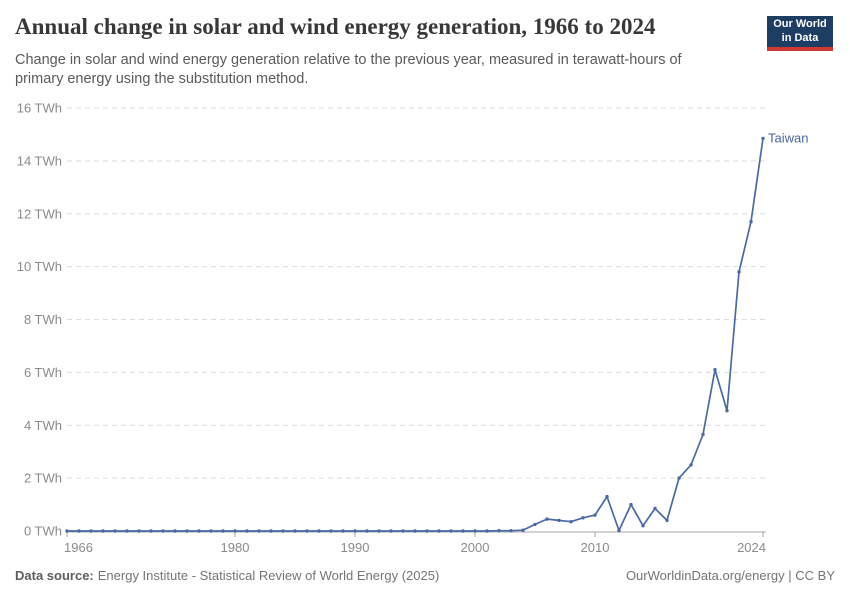 The image size is (850, 600). What do you see at coordinates (43, 531) in the screenshot?
I see `y-tick-label: 0 TWh` at bounding box center [43, 531].